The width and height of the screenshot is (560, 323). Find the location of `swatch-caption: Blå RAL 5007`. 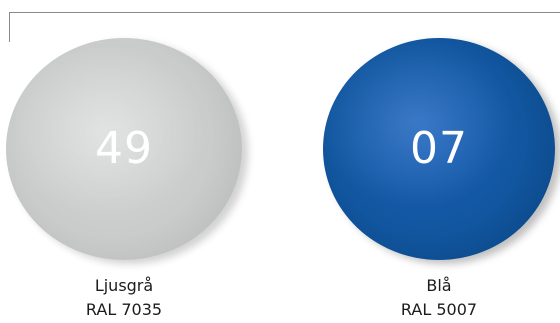

swatch-caption: Blå RAL 5007 is located at coordinates (439, 298).